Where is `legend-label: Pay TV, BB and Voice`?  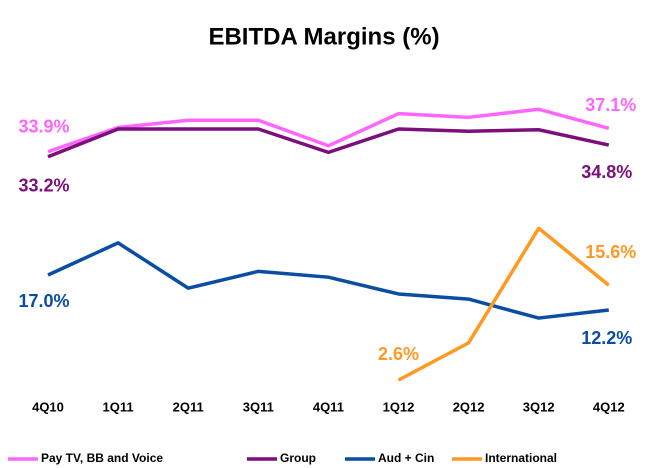 legend-label: Pay TV, BB and Voice is located at coordinates (102, 458).